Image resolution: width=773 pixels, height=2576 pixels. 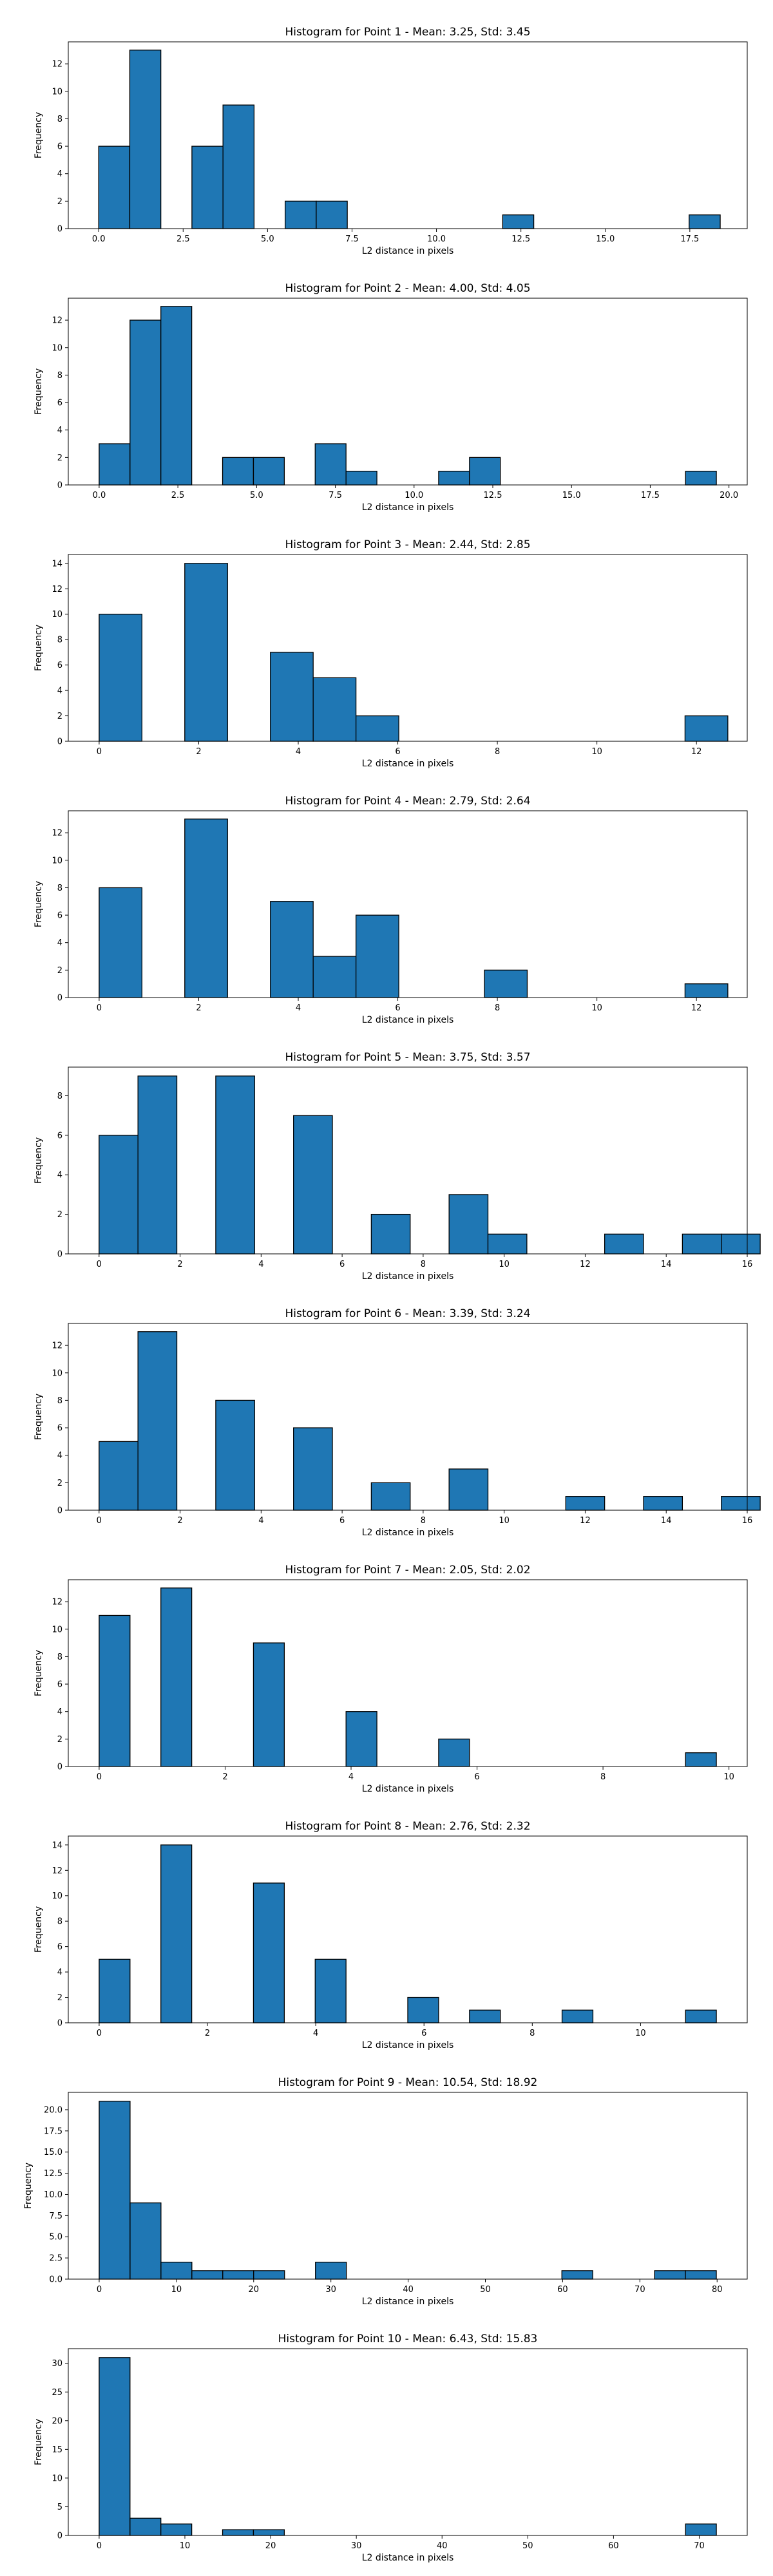 What do you see at coordinates (270, 2546) in the screenshot?
I see `x-tick-label: 20` at bounding box center [270, 2546].